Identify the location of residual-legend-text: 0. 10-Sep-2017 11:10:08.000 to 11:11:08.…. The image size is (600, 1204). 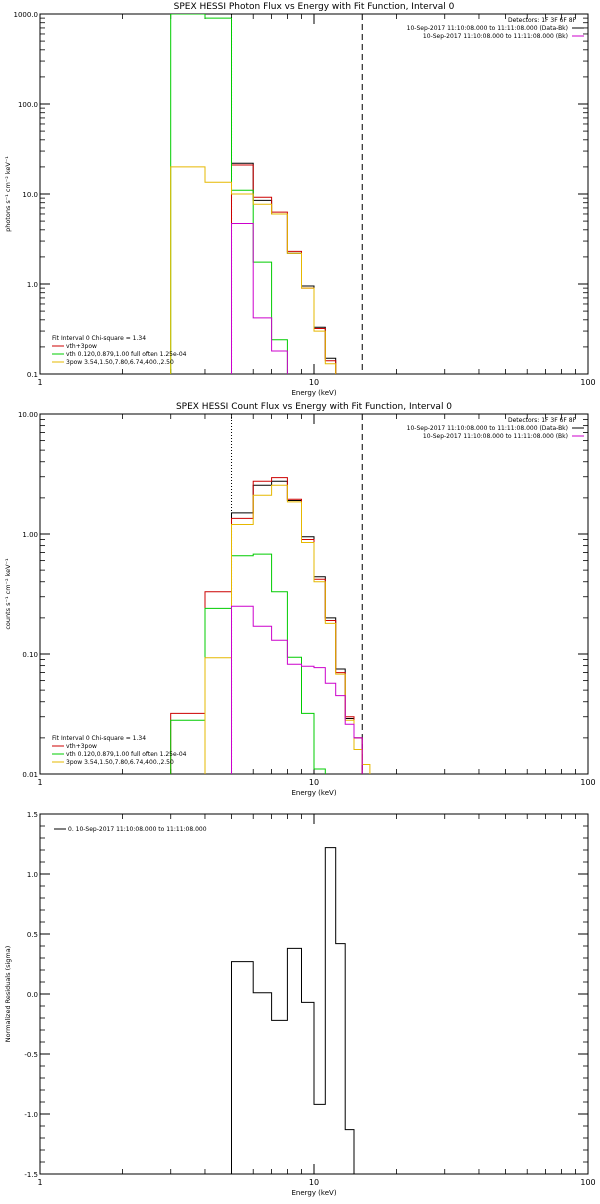
(137, 829).